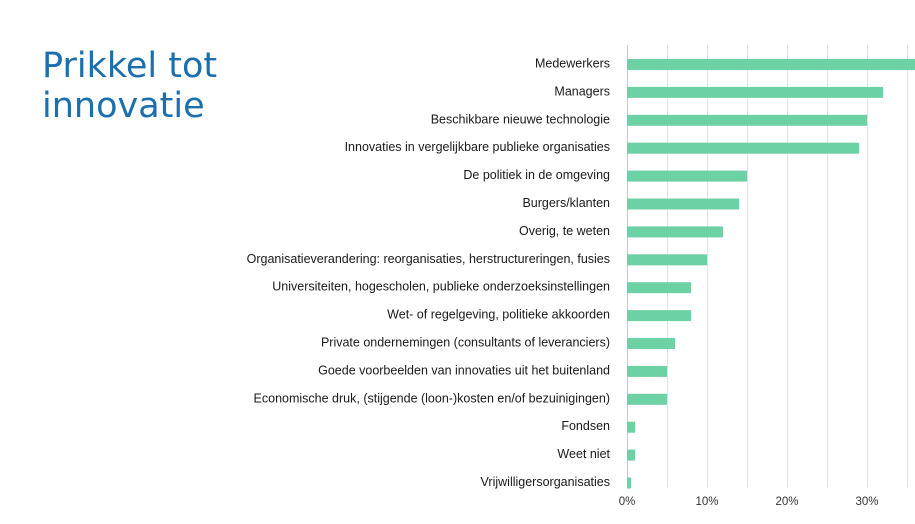  Describe the element at coordinates (866, 502) in the screenshot. I see `x-tick-label: 30%` at that location.